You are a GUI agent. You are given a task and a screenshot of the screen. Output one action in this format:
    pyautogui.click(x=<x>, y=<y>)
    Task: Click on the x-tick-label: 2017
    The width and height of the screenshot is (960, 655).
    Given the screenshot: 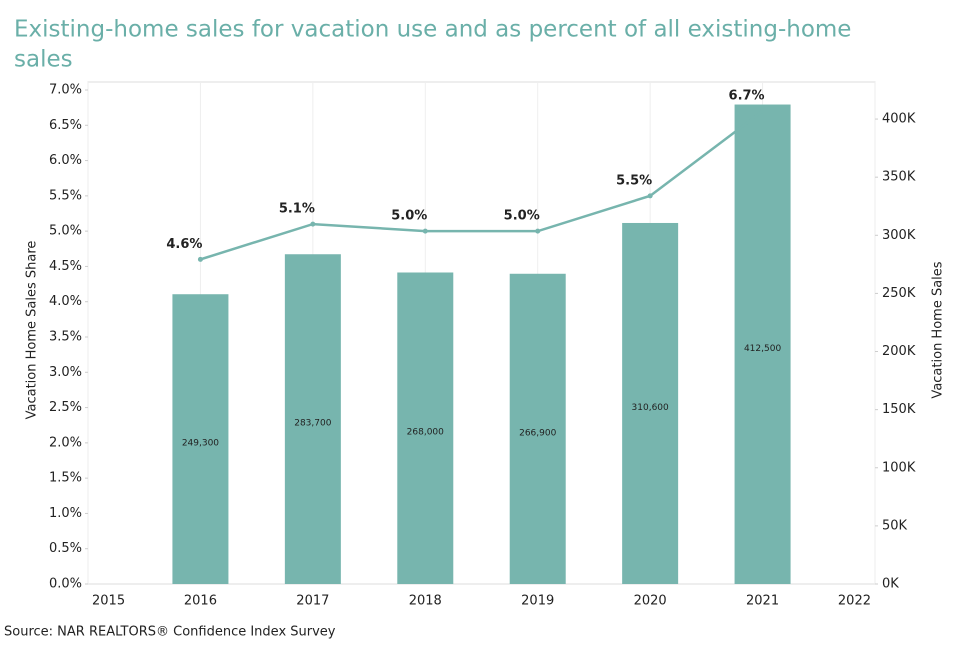 What is the action you would take?
    pyautogui.click(x=312, y=601)
    